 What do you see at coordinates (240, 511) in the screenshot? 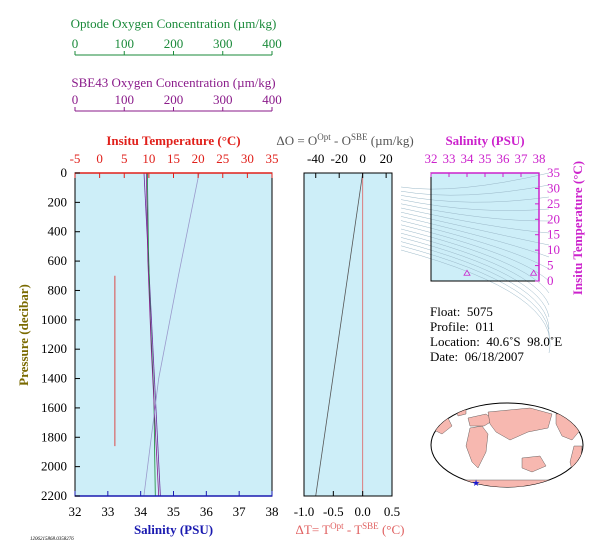
I see `salinity-tick-label: 37` at bounding box center [240, 511].